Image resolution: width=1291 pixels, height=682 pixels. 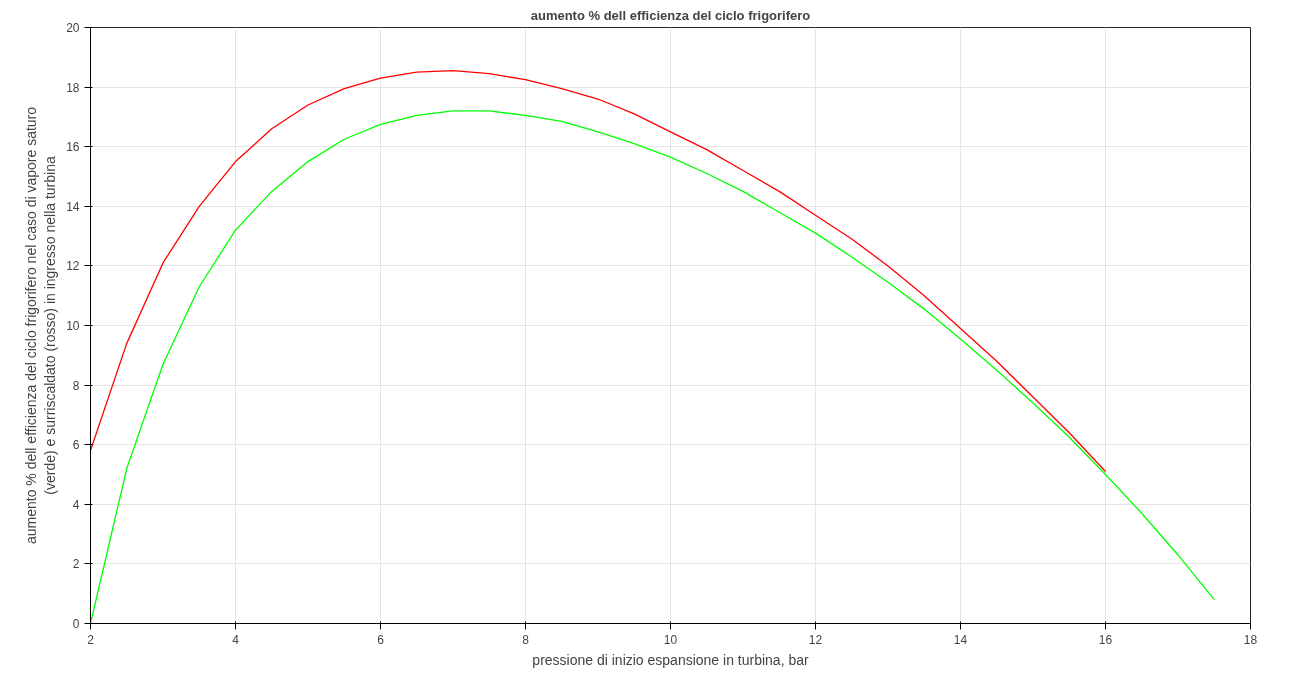 What do you see at coordinates (40, 325) in the screenshot?
I see `y-axis-title: aumento % dell efficienza del ciclo frigorifero nel caso di vapore saturo (verde) e surriscaldato (rosso) in ingresso nella turbina` at bounding box center [40, 325].